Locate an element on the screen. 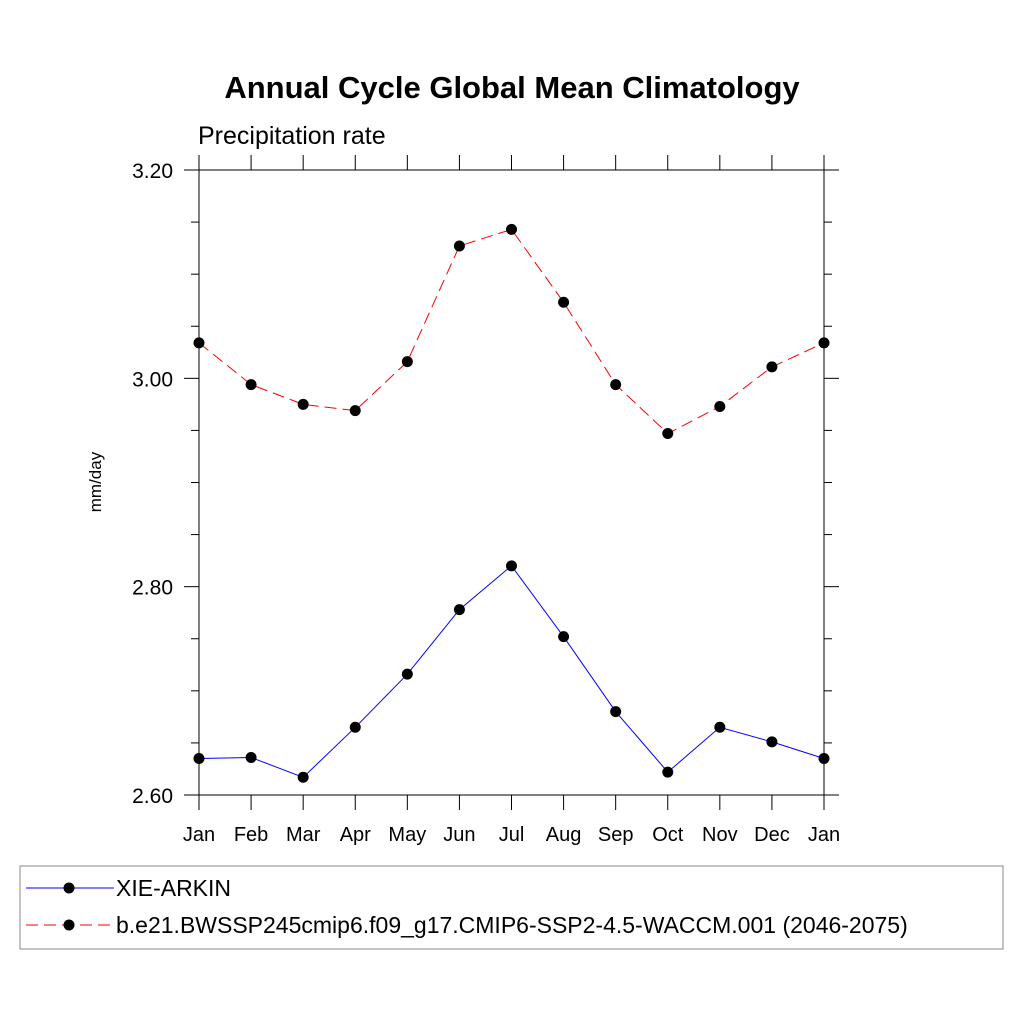 The height and width of the screenshot is (1024, 1024). legend-label: XIE-ARKIN is located at coordinates (173, 888).